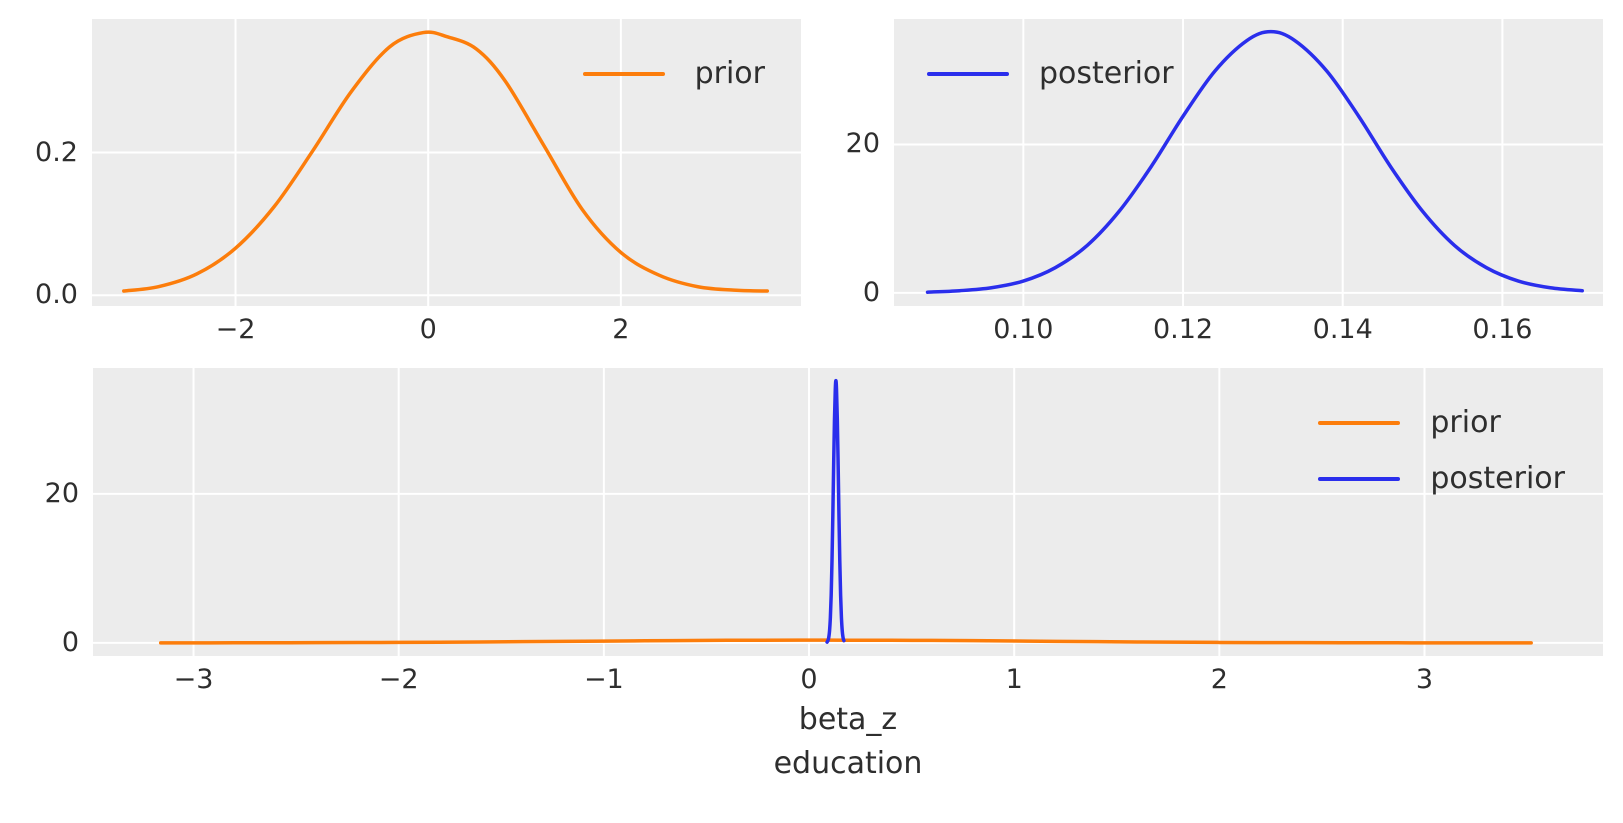  I want to click on x-tick-label: 1, so click(1014, 679).